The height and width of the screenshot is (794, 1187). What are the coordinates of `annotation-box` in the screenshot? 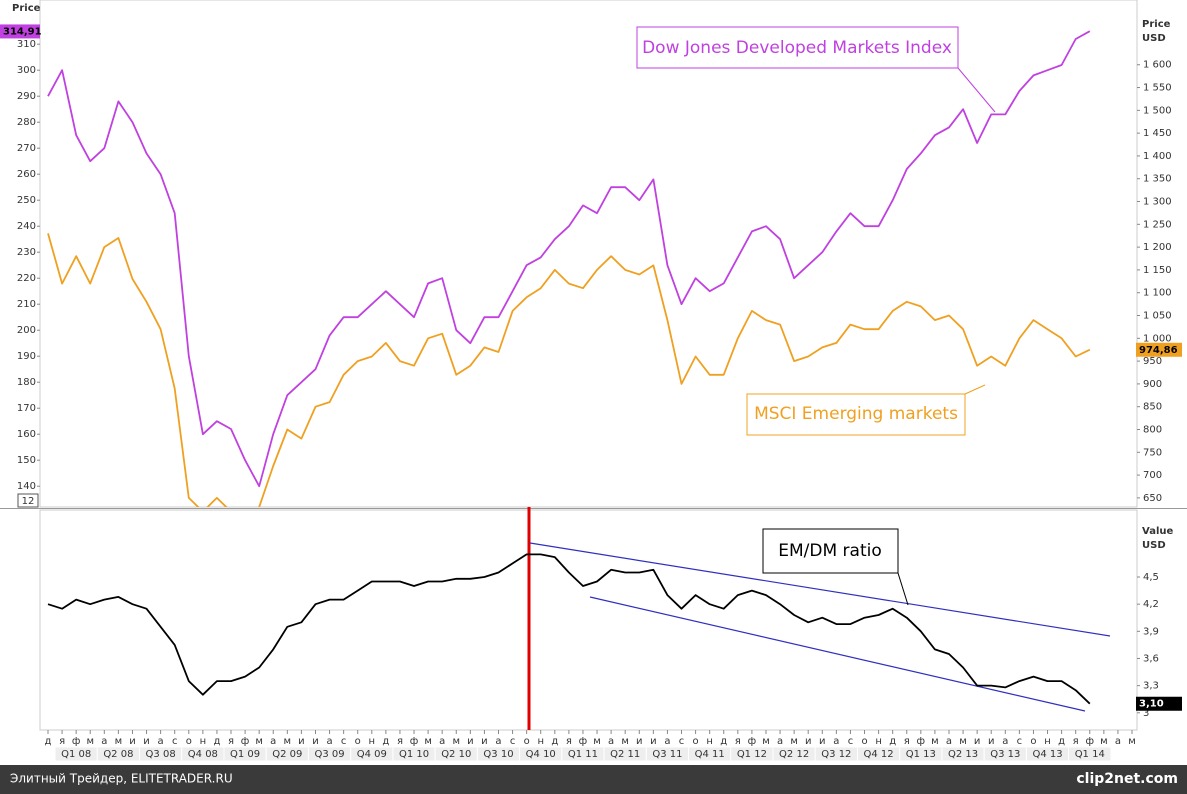 It's located at (797, 47).